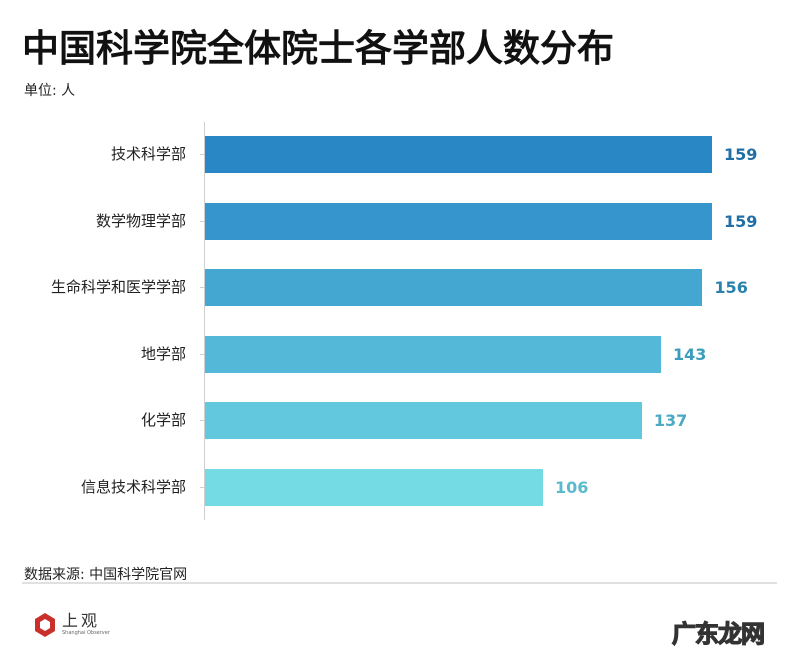 This screenshot has height=658, width=800. I want to click on bar-row: 信息技术科学部 106, so click(400, 487).